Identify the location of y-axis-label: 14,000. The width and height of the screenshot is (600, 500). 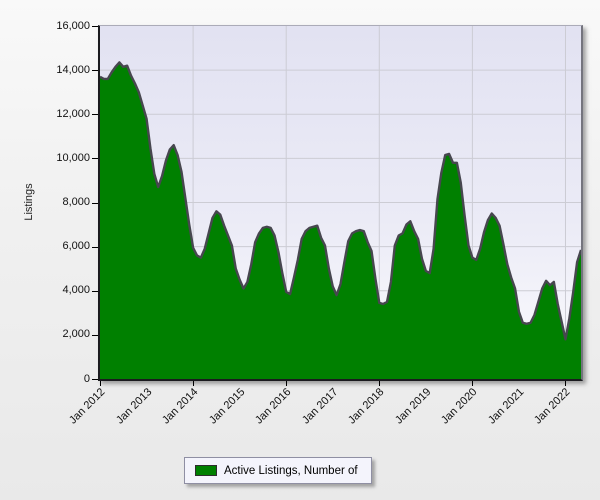
(73, 70).